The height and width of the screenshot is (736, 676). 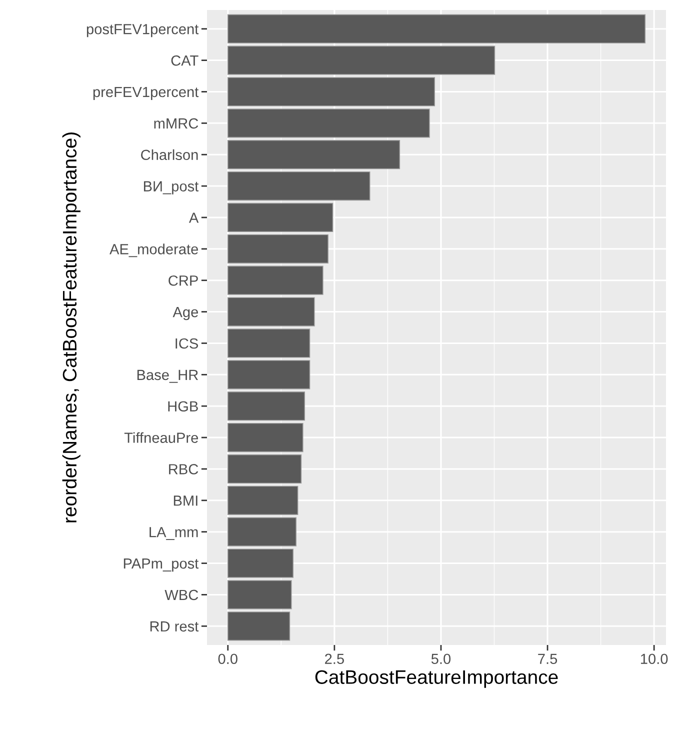 I want to click on y-tick-label: LA_mm, so click(x=174, y=533).